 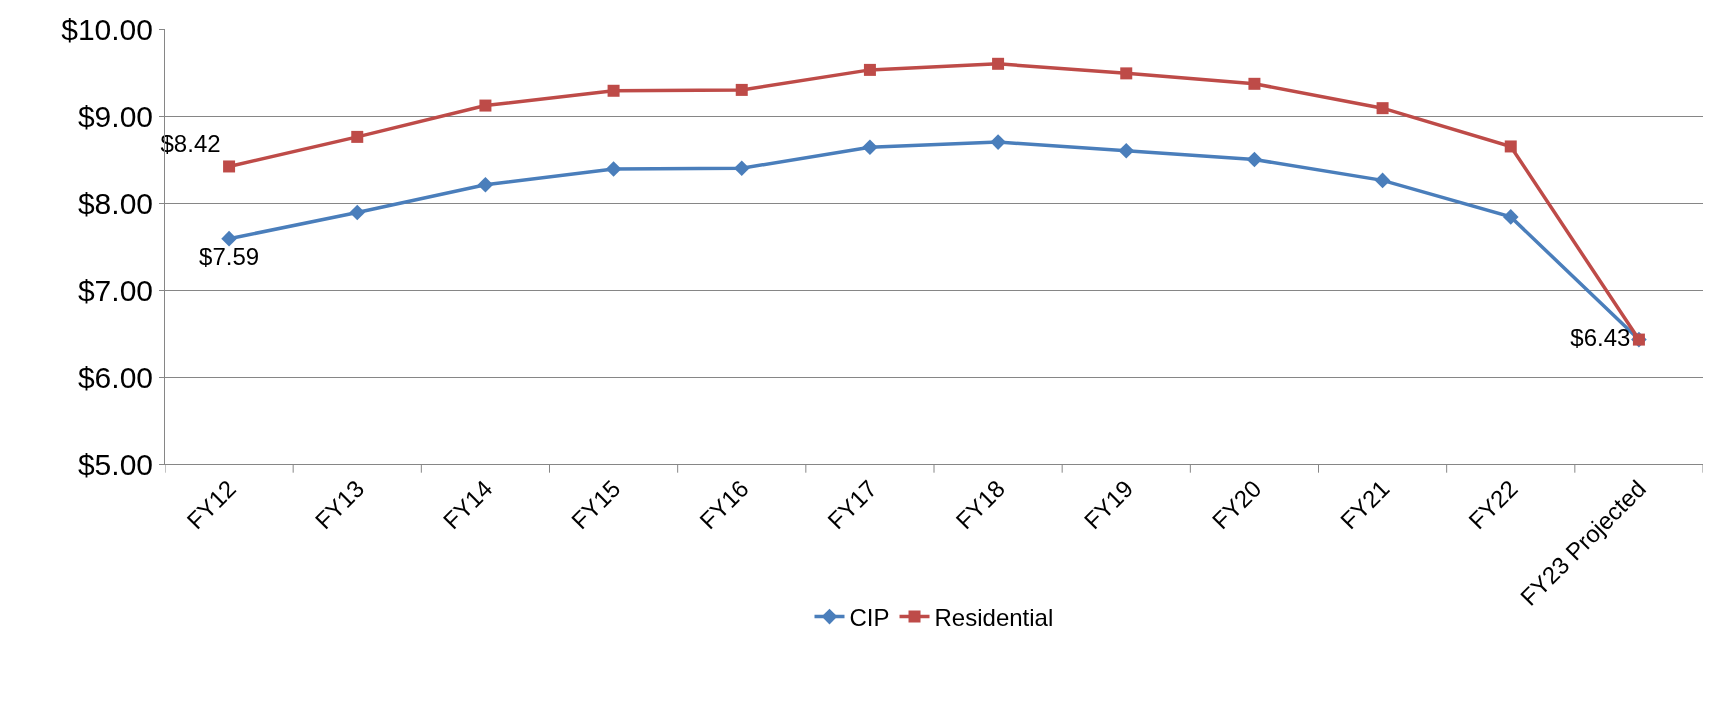 I want to click on y-tick-label: $5.00, so click(x=115, y=464).